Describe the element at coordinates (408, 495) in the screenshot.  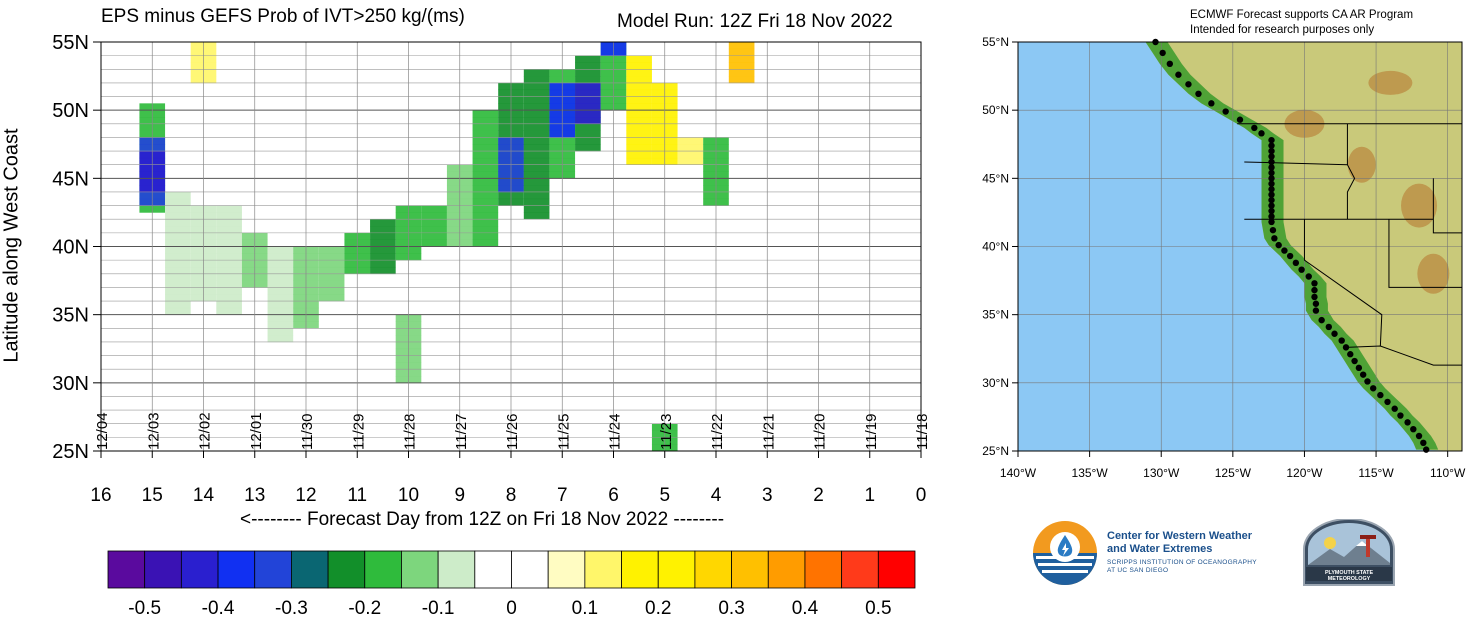
I see `x-tick-label: 10` at that location.